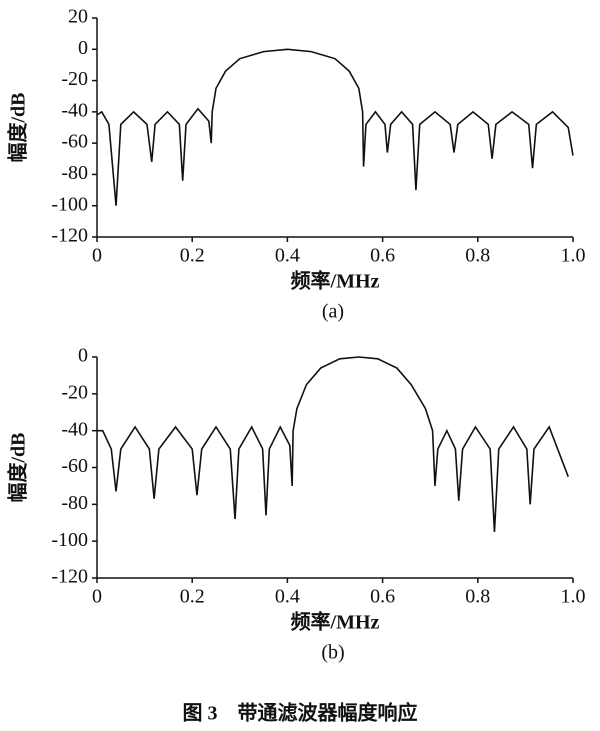  What do you see at coordinates (300, 713) in the screenshot?
I see `figure-caption: 图 3 带通滤波器幅度响应` at bounding box center [300, 713].